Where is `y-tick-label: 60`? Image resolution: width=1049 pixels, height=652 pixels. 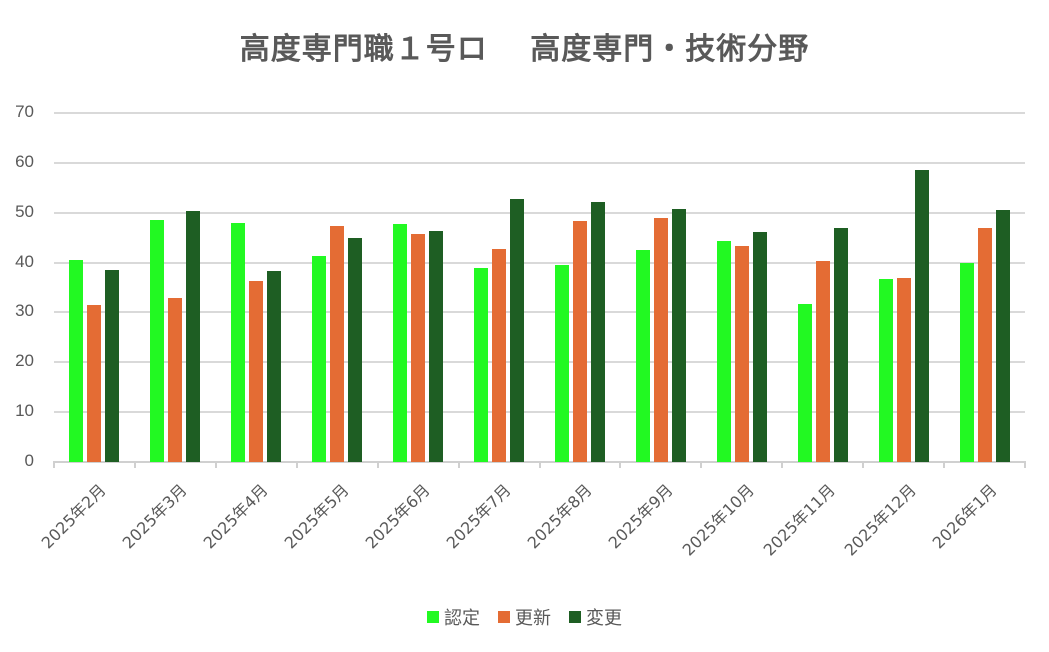 y-tick-label: 60 is located at coordinates (24, 161).